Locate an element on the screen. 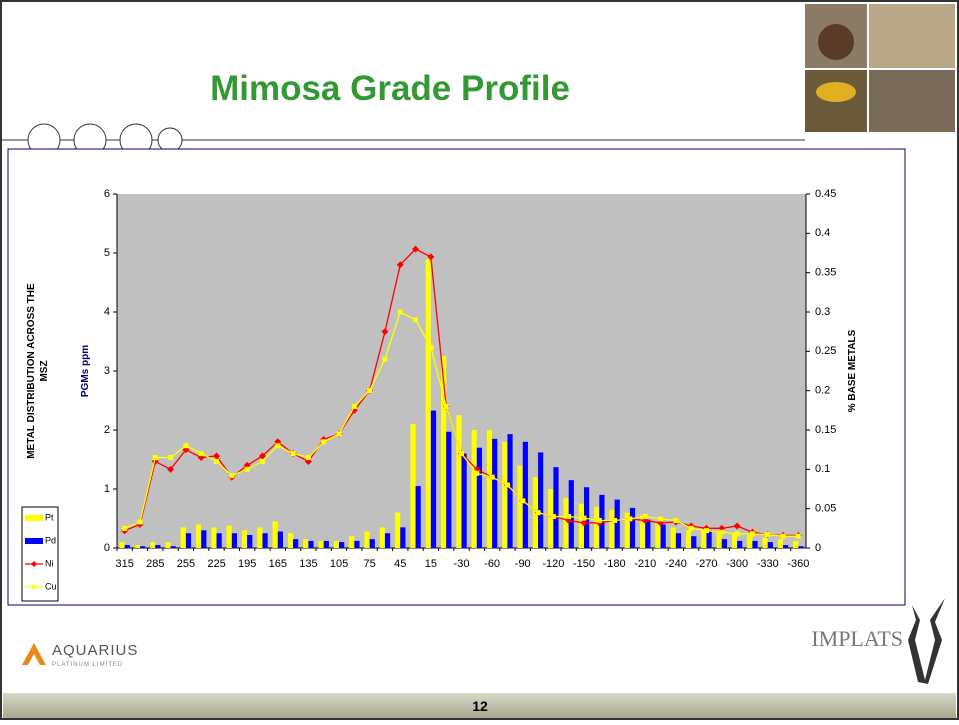  x-tick-label: 15 is located at coordinates (431, 564).